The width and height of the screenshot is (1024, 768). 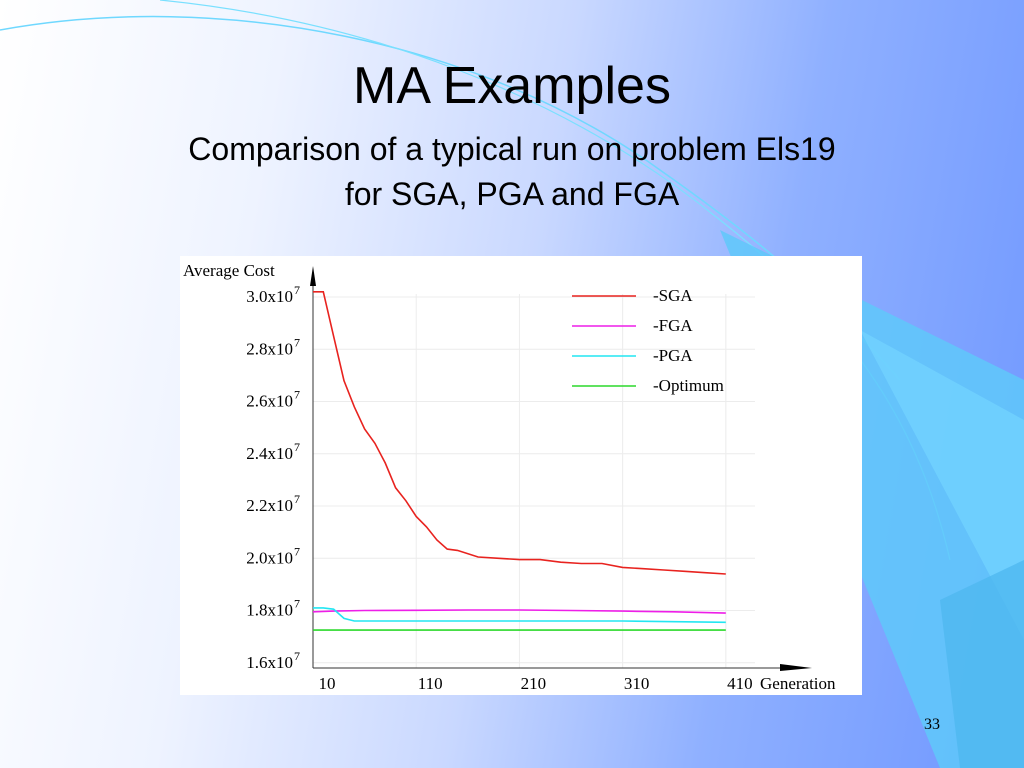 What do you see at coordinates (269, 348) in the screenshot?
I see `y-tick-label-6: 2.8x10` at bounding box center [269, 348].